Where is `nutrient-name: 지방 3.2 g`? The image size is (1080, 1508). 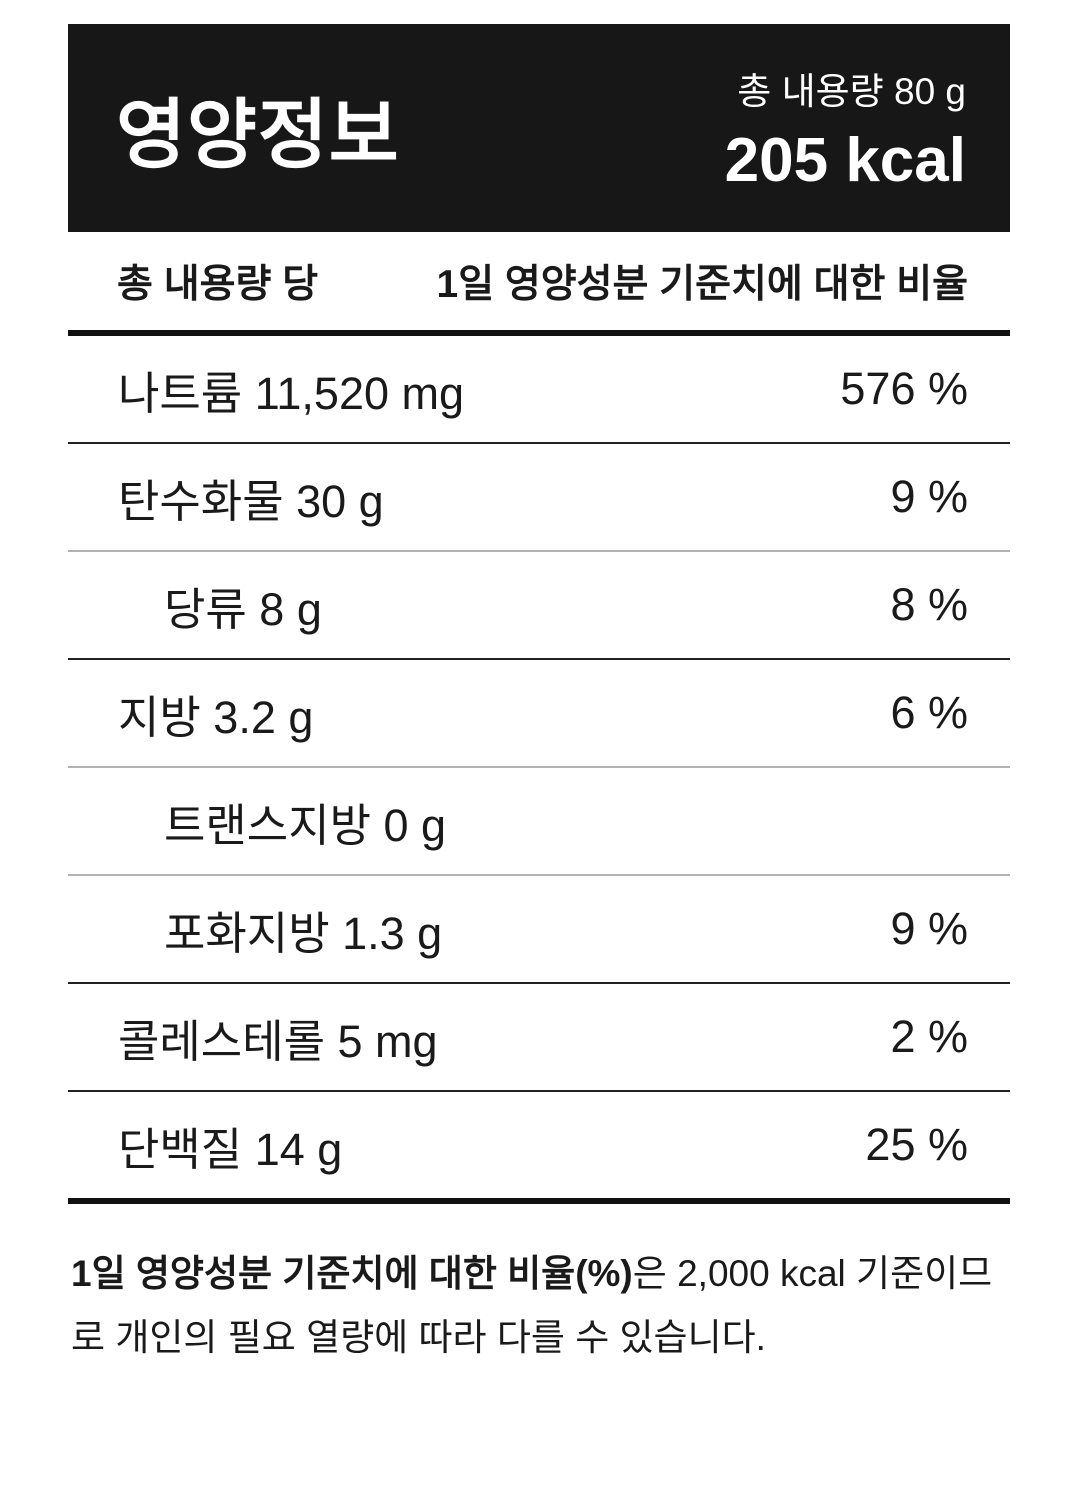
nutrient-name: 지방 3.2 g is located at coordinates (216, 717).